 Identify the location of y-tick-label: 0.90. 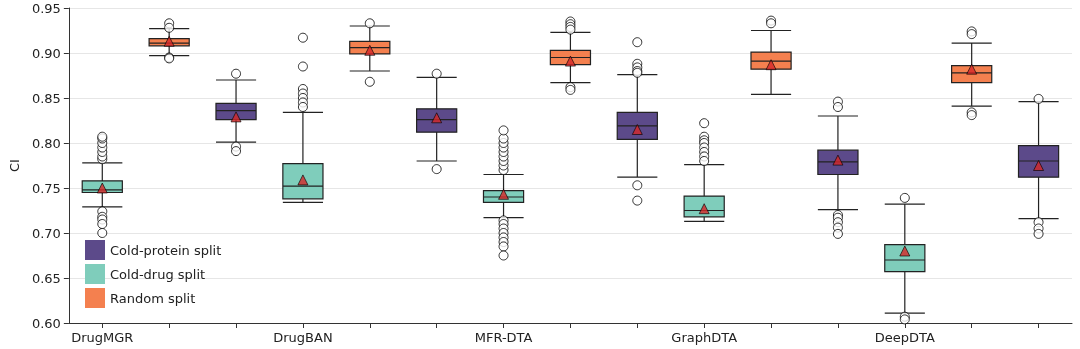
(46, 53).